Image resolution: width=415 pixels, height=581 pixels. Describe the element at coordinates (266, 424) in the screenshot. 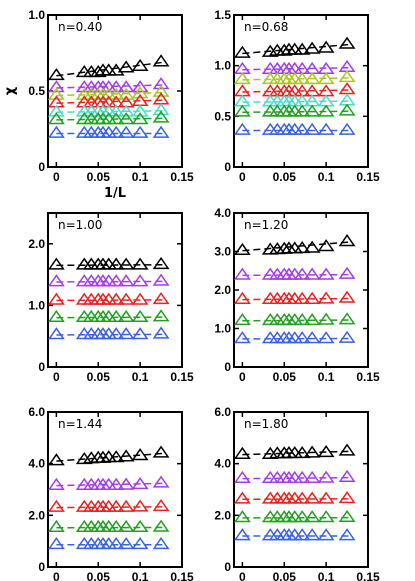

I see `panel-annotation: n=1.80` at that location.